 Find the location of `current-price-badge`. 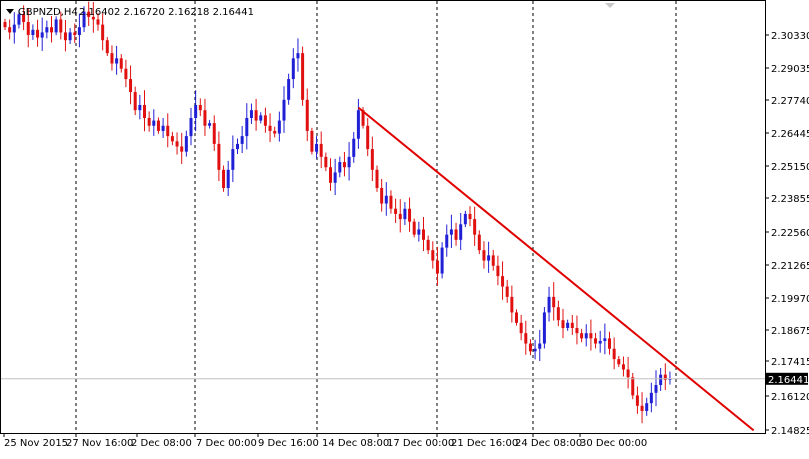

current-price-badge is located at coordinates (787, 378).